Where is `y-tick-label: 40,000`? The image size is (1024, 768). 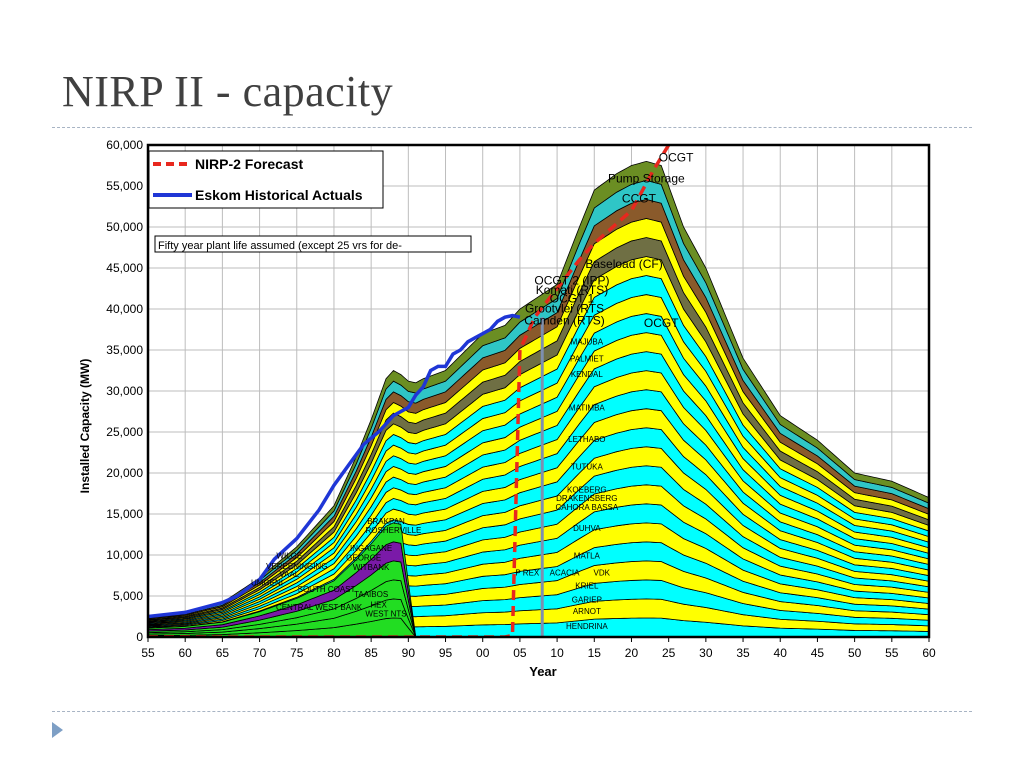
y-tick-label: 40,000 is located at coordinates (124, 309).